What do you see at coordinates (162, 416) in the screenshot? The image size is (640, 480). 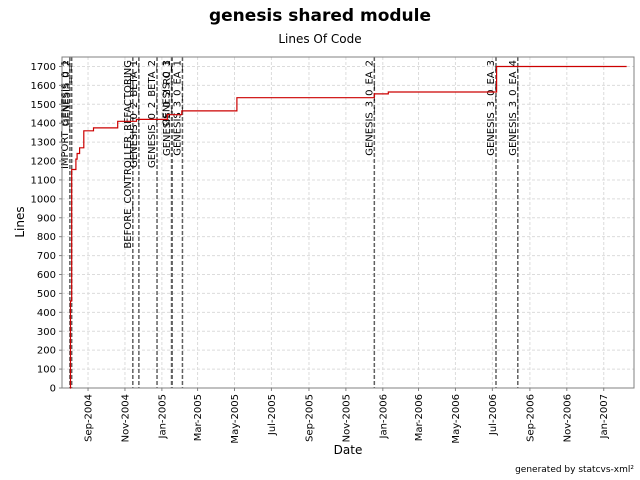 I see `x-tick-label: Jan-2005` at bounding box center [162, 416].